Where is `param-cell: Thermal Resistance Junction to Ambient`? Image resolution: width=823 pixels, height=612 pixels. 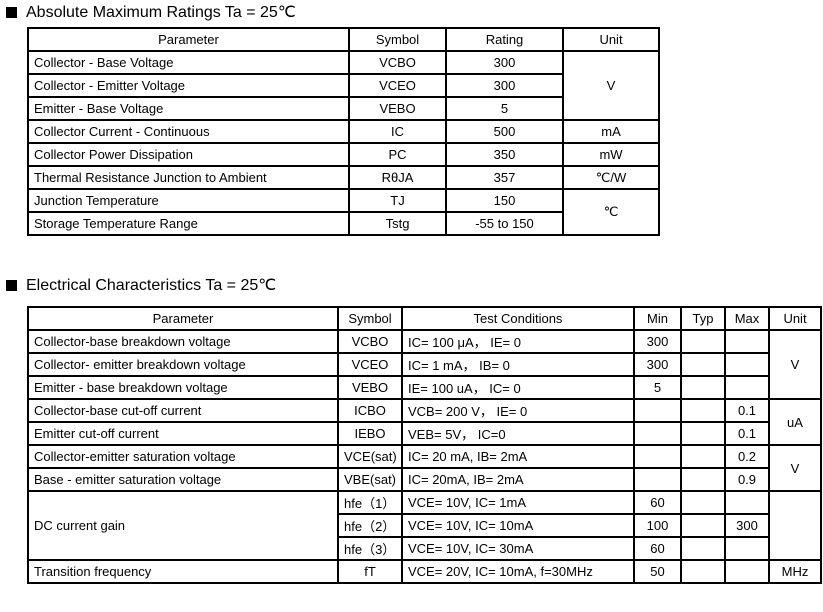
param-cell: Thermal Resistance Junction to Ambient is located at coordinates (188, 177).